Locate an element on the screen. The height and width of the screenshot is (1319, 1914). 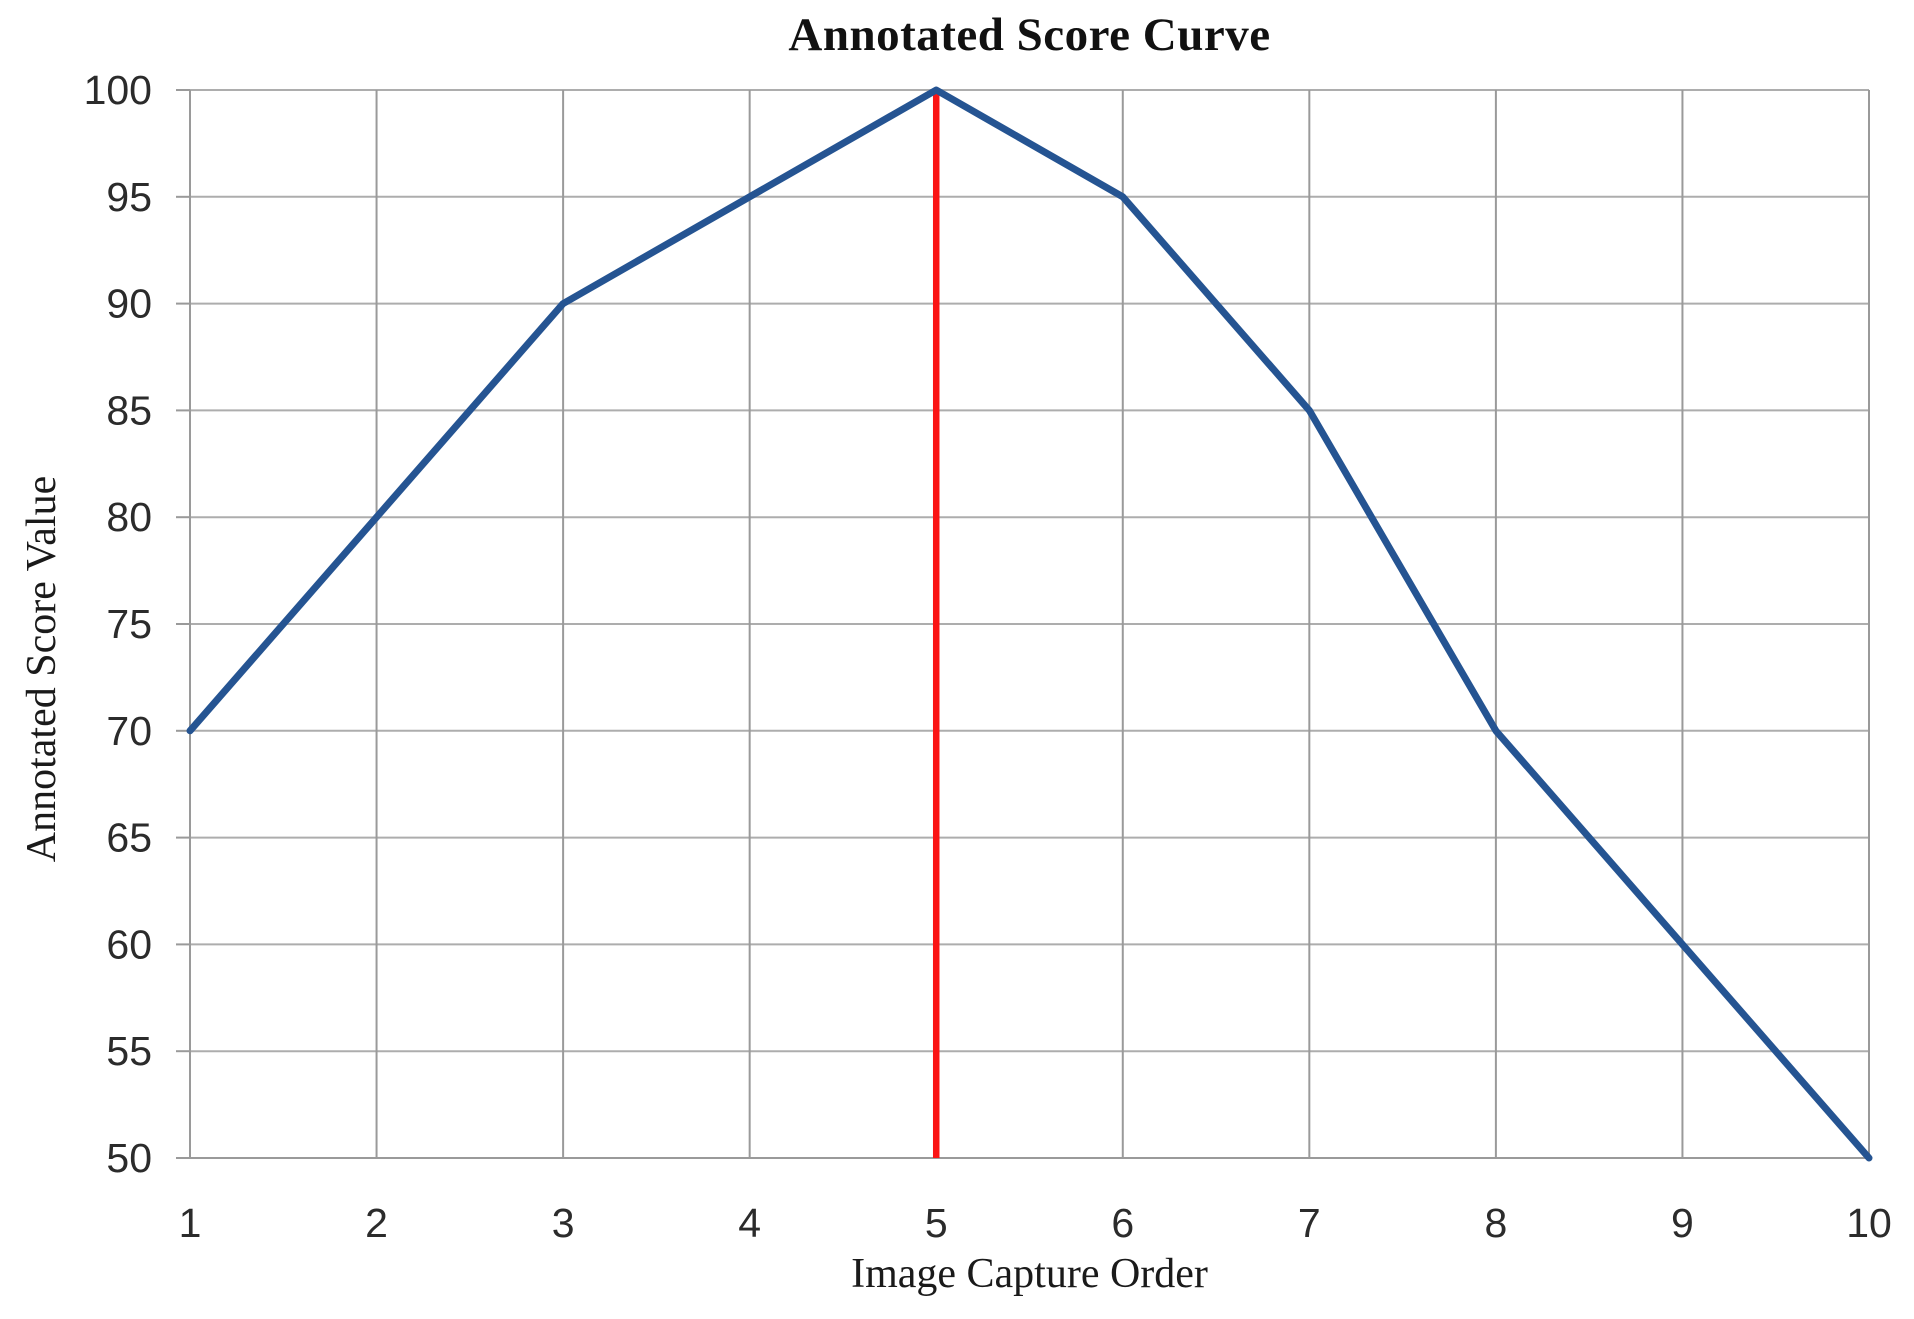
x-tick-label: 1 is located at coordinates (190, 1223).